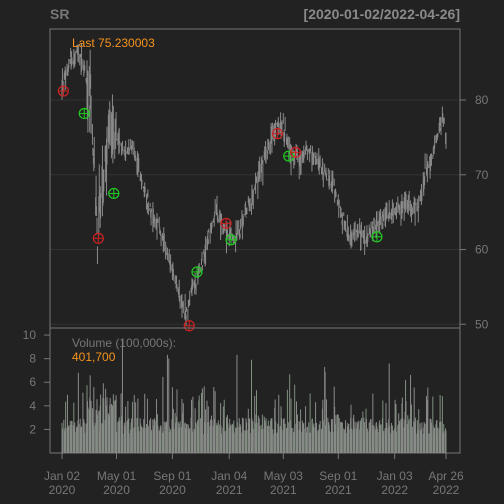 The image size is (504, 504). What do you see at coordinates (482, 175) in the screenshot?
I see `price-tick-label: 70` at bounding box center [482, 175].